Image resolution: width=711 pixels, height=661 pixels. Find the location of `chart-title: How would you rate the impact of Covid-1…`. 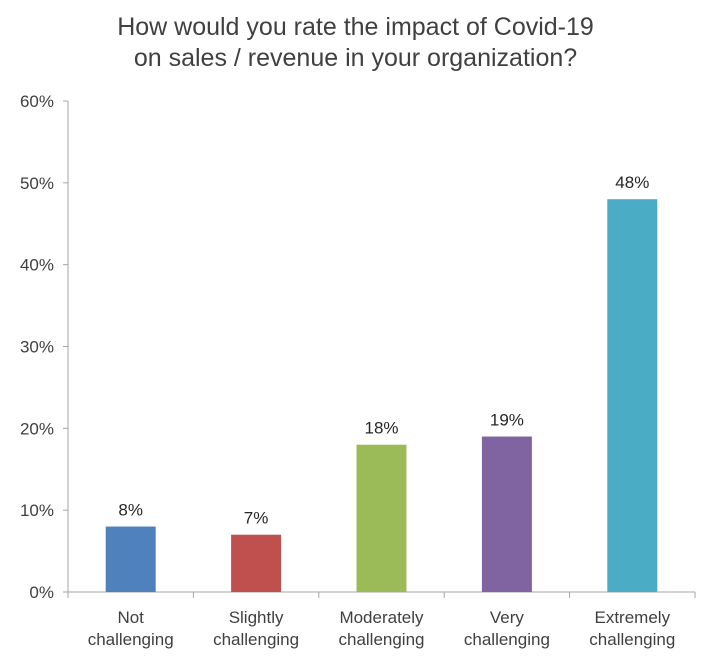

chart-title: How would you rate the impact of Covid-1… is located at coordinates (355, 43).